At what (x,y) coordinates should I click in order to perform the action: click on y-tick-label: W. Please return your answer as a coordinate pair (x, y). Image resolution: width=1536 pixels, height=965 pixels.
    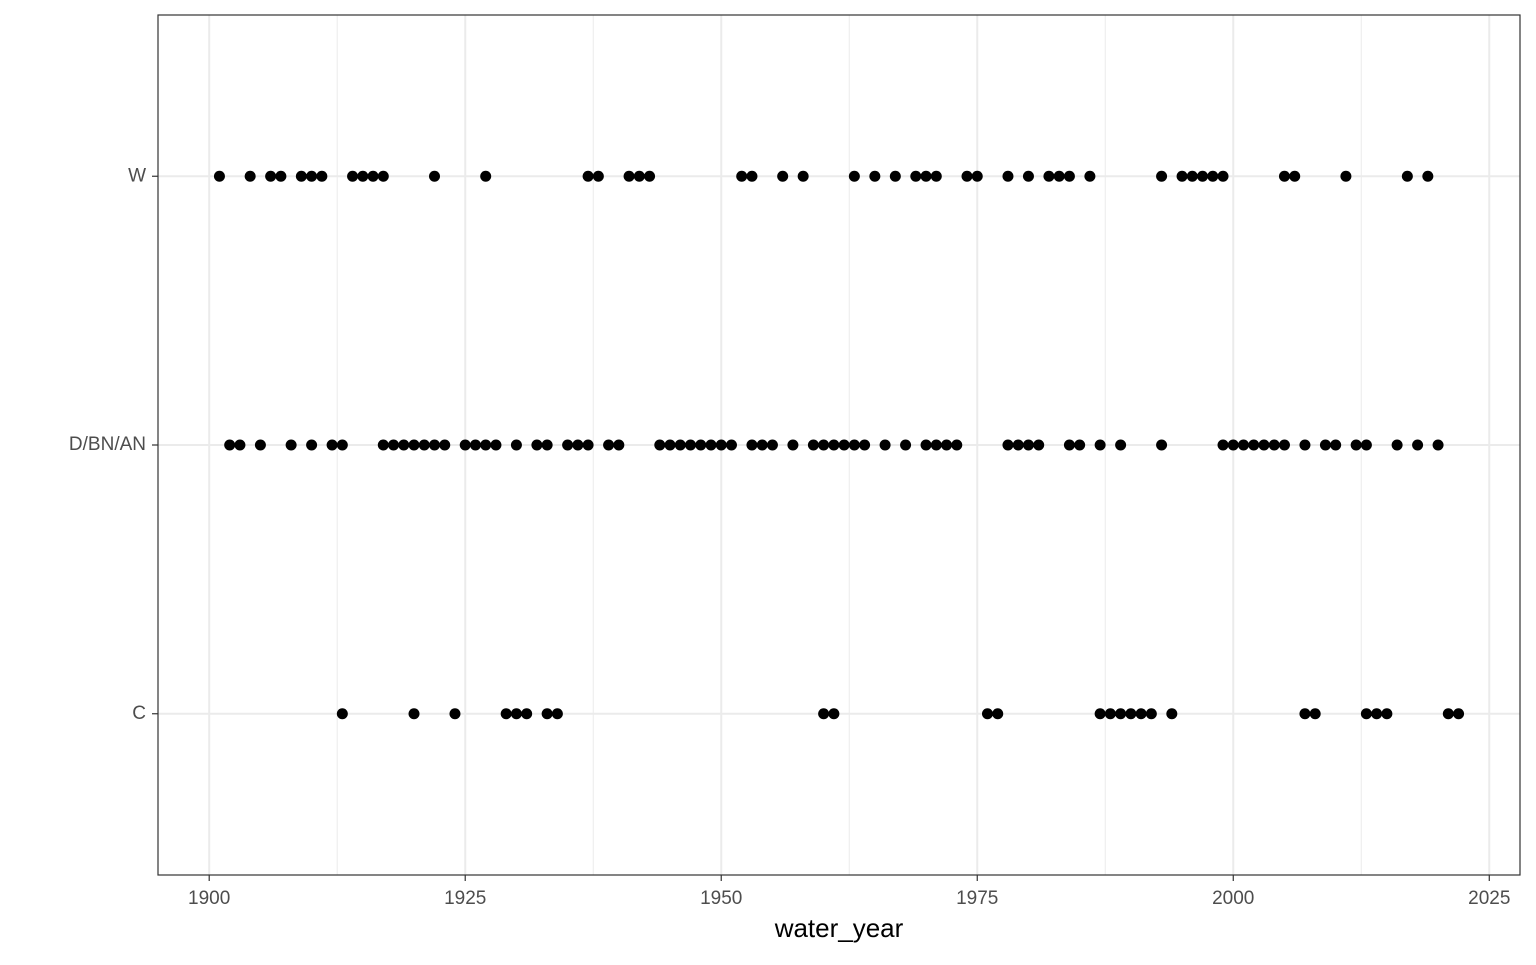
    Looking at the image, I should click on (137, 175).